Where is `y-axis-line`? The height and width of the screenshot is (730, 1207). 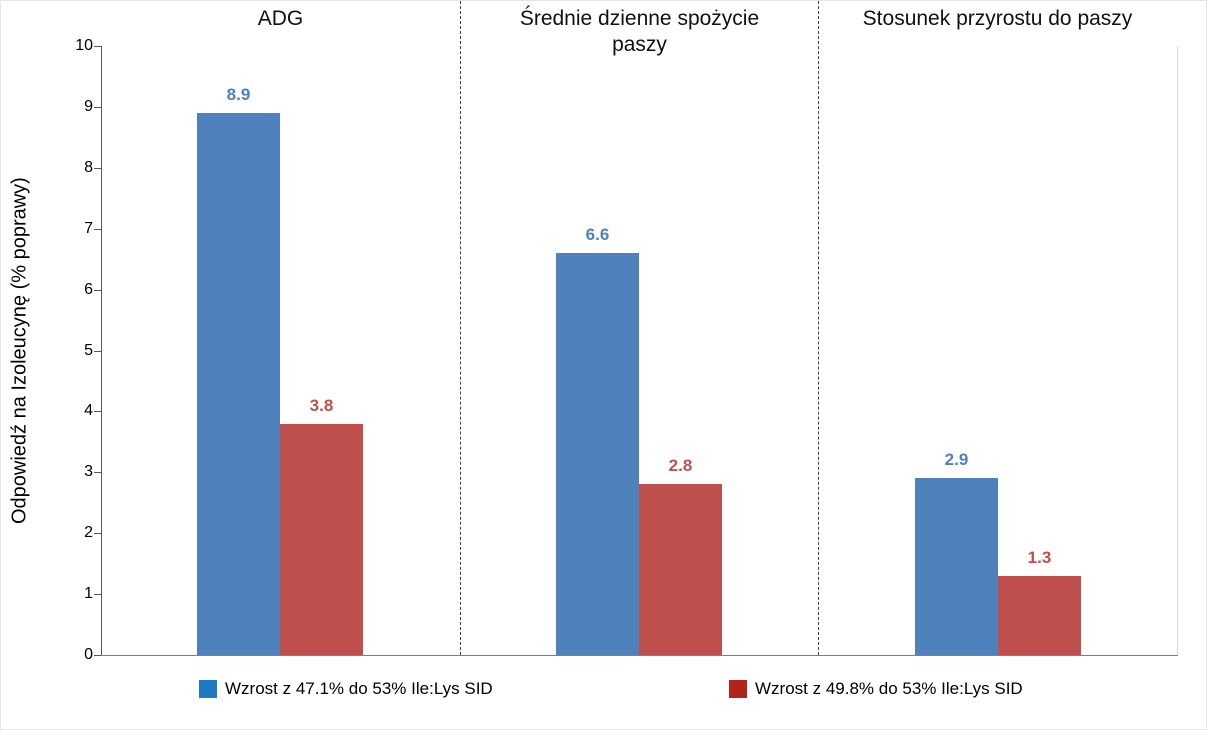 y-axis-line is located at coordinates (101, 351).